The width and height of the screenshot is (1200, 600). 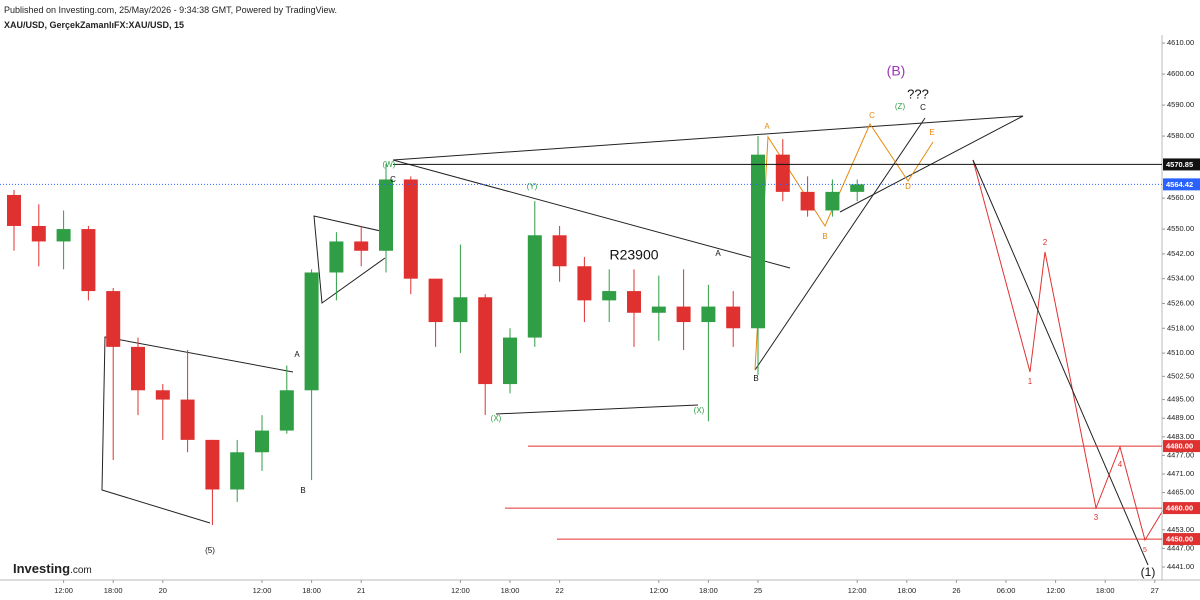 What do you see at coordinates (532, 186) in the screenshot?
I see `wave-label: (Y)` at bounding box center [532, 186].